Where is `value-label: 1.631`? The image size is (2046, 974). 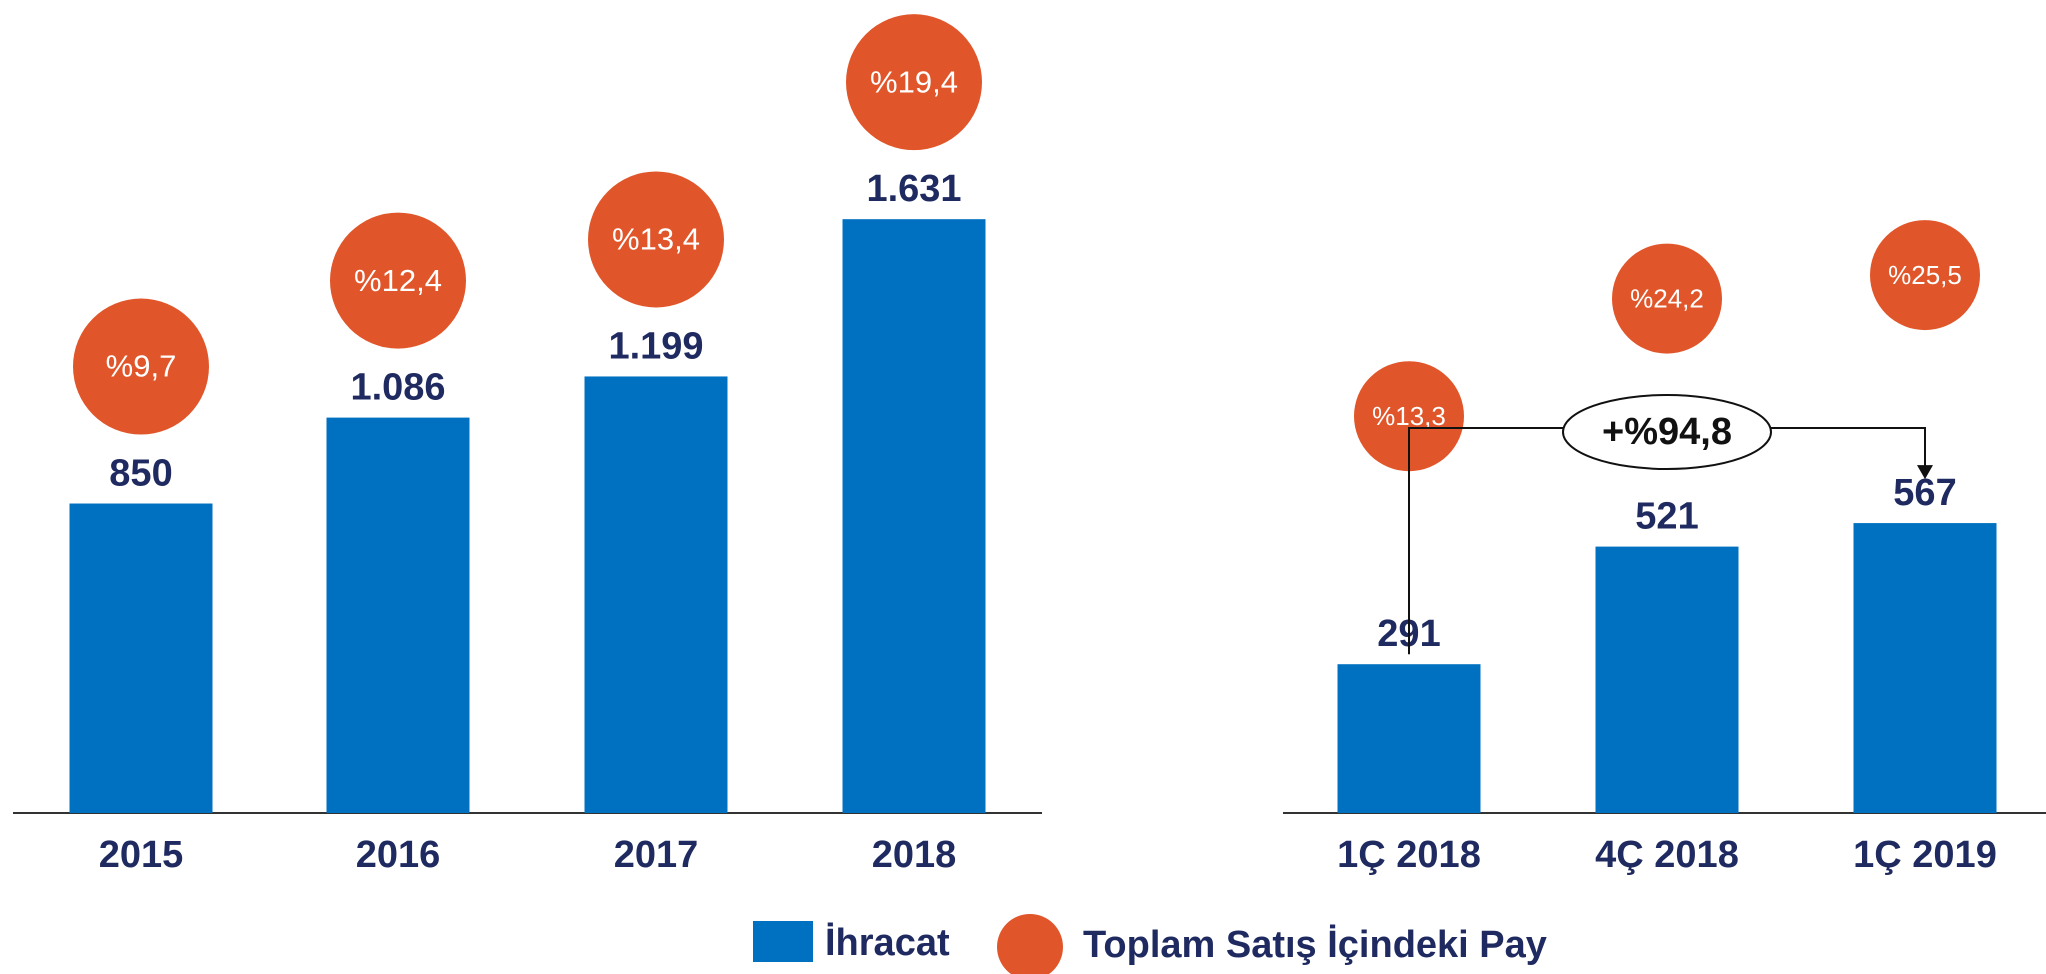
value-label: 1.631 is located at coordinates (913, 189).